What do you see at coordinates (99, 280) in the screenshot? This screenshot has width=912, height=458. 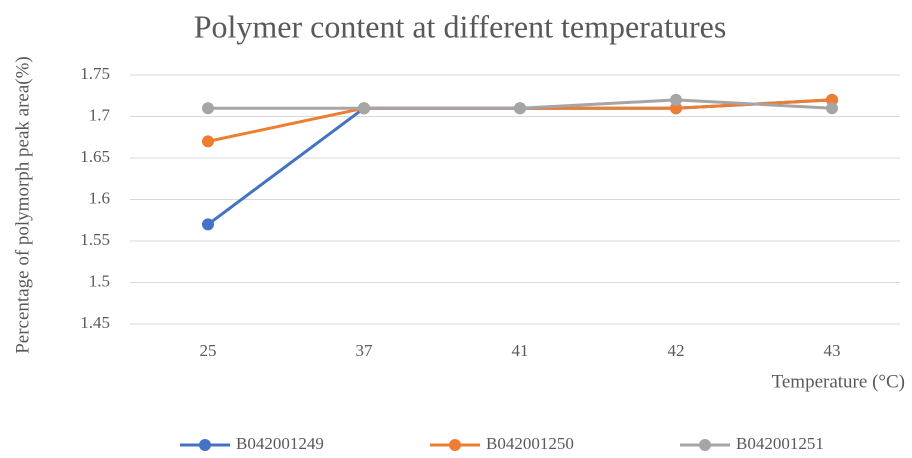 I see `y-tick-label: 1.5` at bounding box center [99, 280].